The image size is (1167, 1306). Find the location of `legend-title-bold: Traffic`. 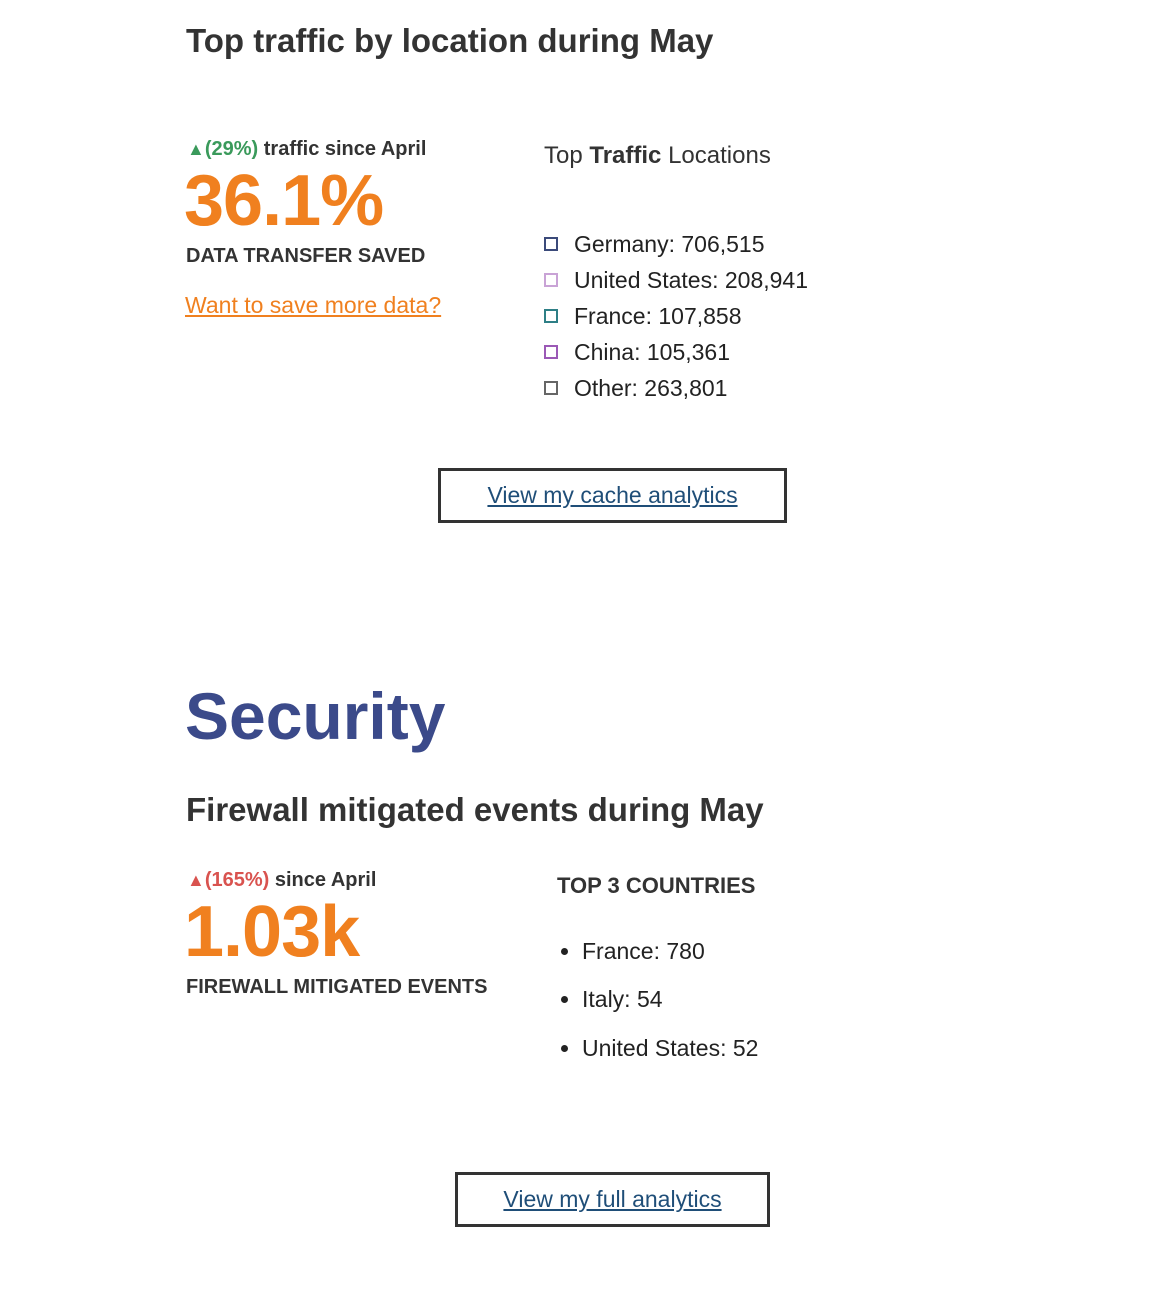

legend-title-bold: Traffic is located at coordinates (625, 155).